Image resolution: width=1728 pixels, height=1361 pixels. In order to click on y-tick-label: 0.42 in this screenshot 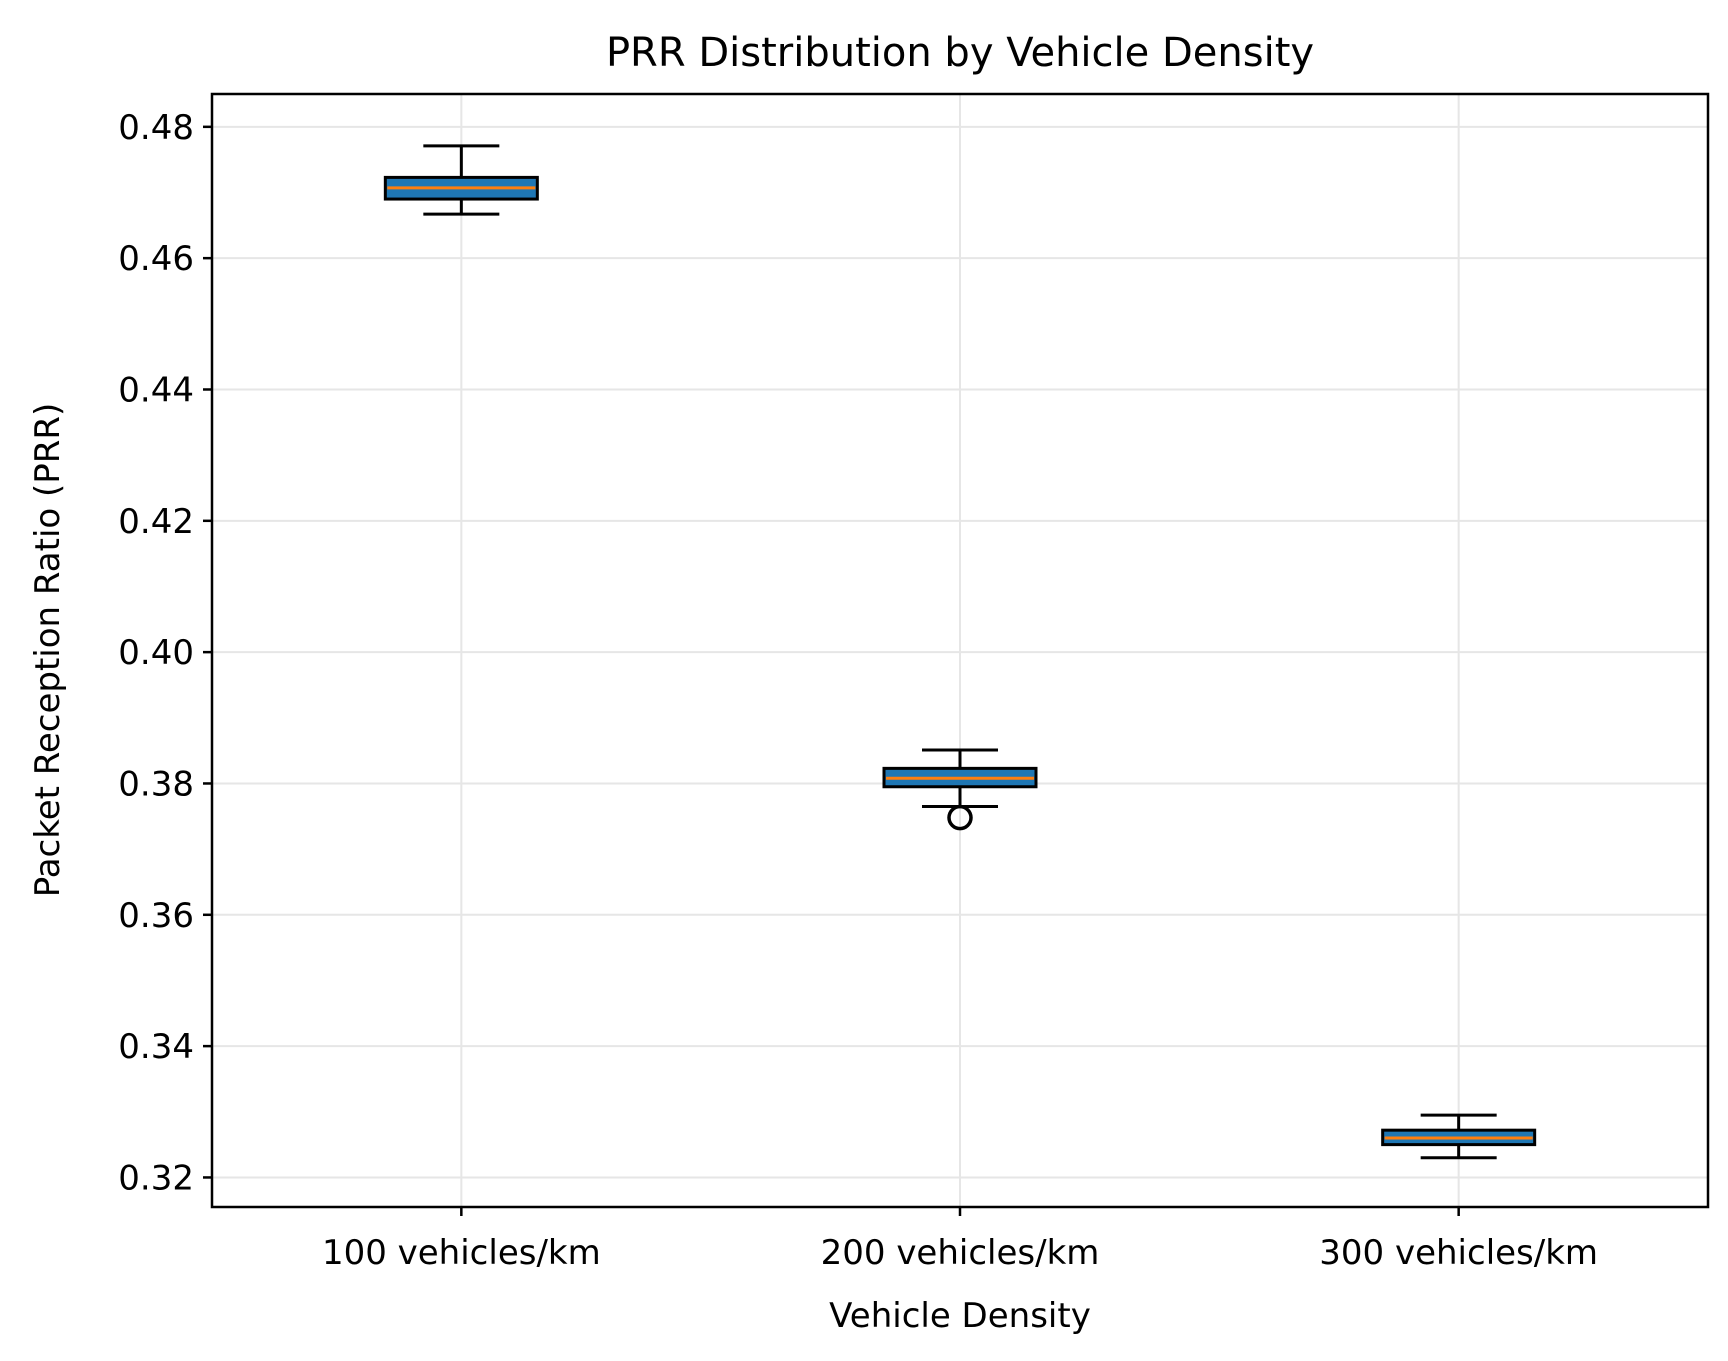, I will do `click(156, 522)`.